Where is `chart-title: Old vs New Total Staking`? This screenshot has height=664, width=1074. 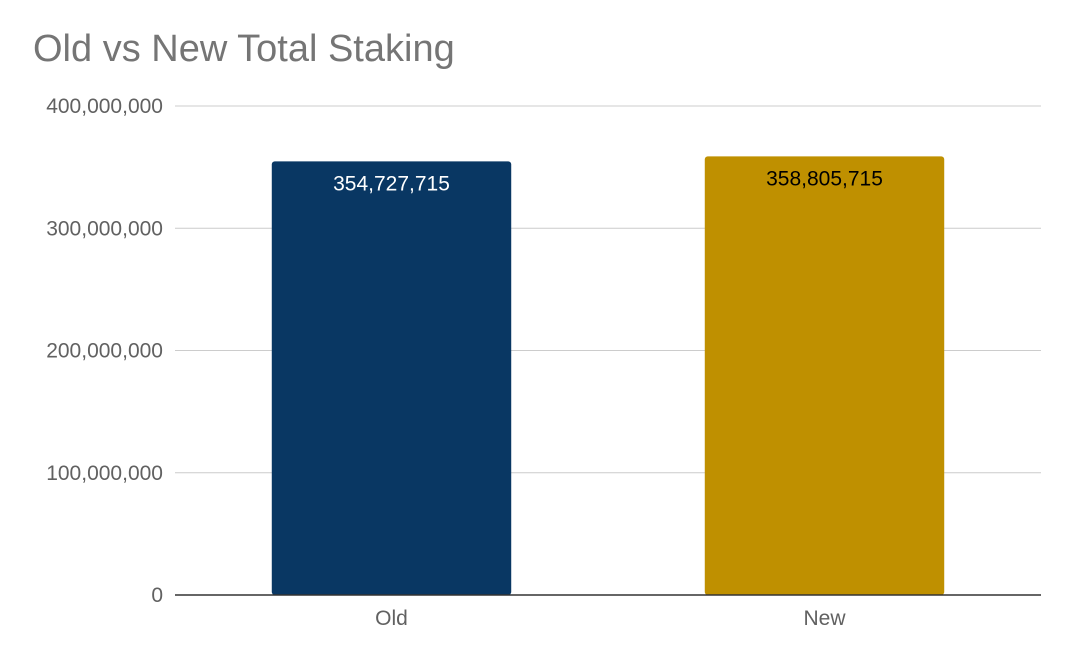 chart-title: Old vs New Total Staking is located at coordinates (244, 49).